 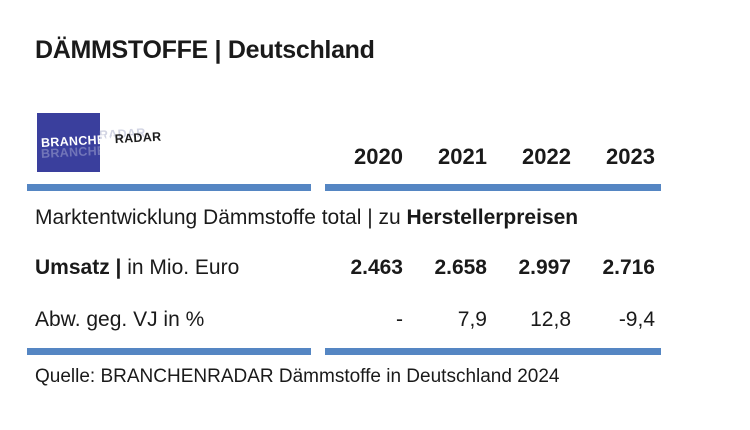 What do you see at coordinates (183, 267) in the screenshot?
I see `row-label-umsatz-regular: in Mio. Euro` at bounding box center [183, 267].